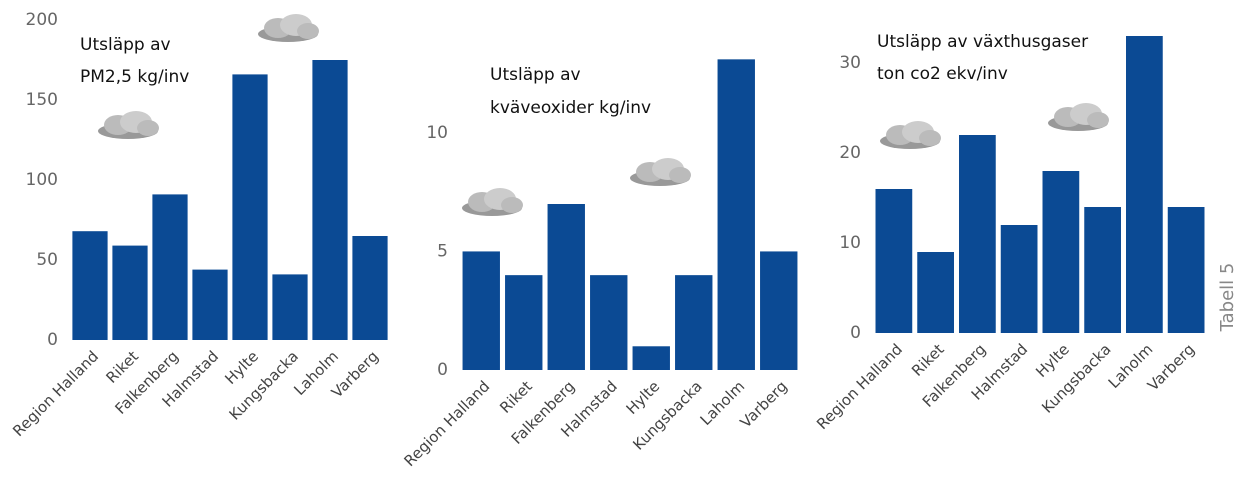 The height and width of the screenshot is (488, 1254). Describe the element at coordinates (47, 260) in the screenshot. I see `y-tick-label: 50` at that location.